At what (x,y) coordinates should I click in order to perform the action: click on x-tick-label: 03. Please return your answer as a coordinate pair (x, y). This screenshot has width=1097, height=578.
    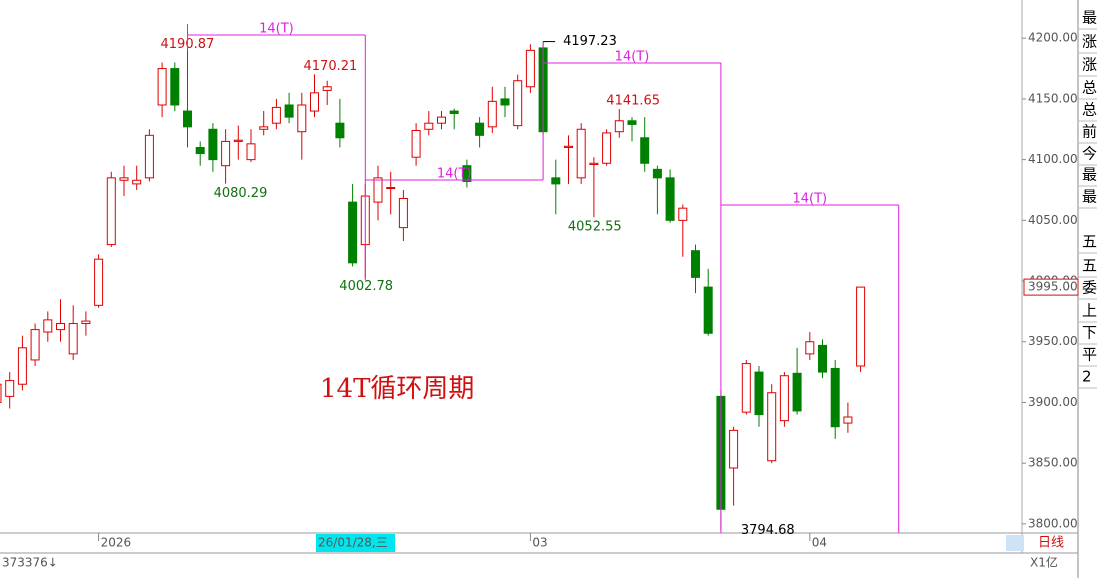
    Looking at the image, I should click on (539, 543).